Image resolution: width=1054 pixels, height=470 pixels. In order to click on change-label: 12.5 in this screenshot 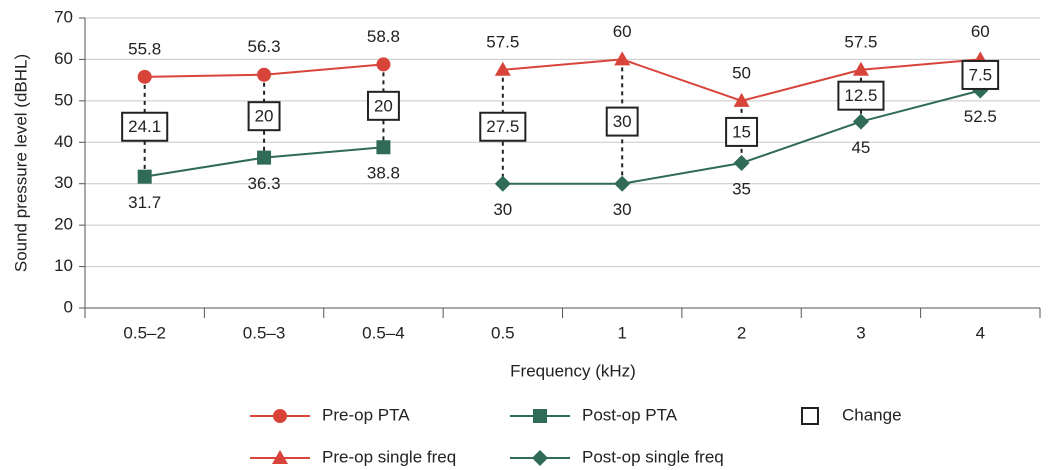, I will do `click(860, 95)`.